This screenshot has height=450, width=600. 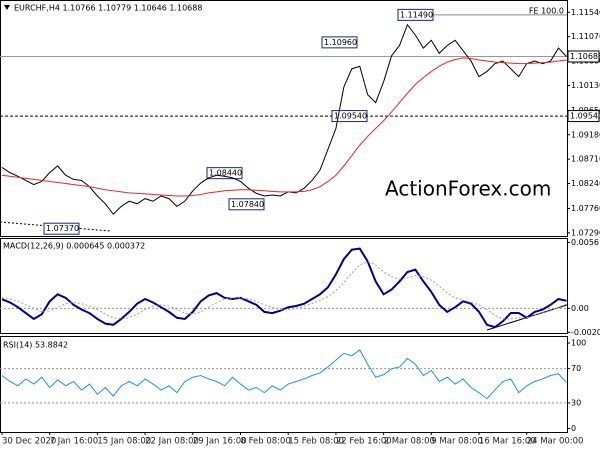 I want to click on x-tick-label: 2 Mar 08:00, so click(x=409, y=442).